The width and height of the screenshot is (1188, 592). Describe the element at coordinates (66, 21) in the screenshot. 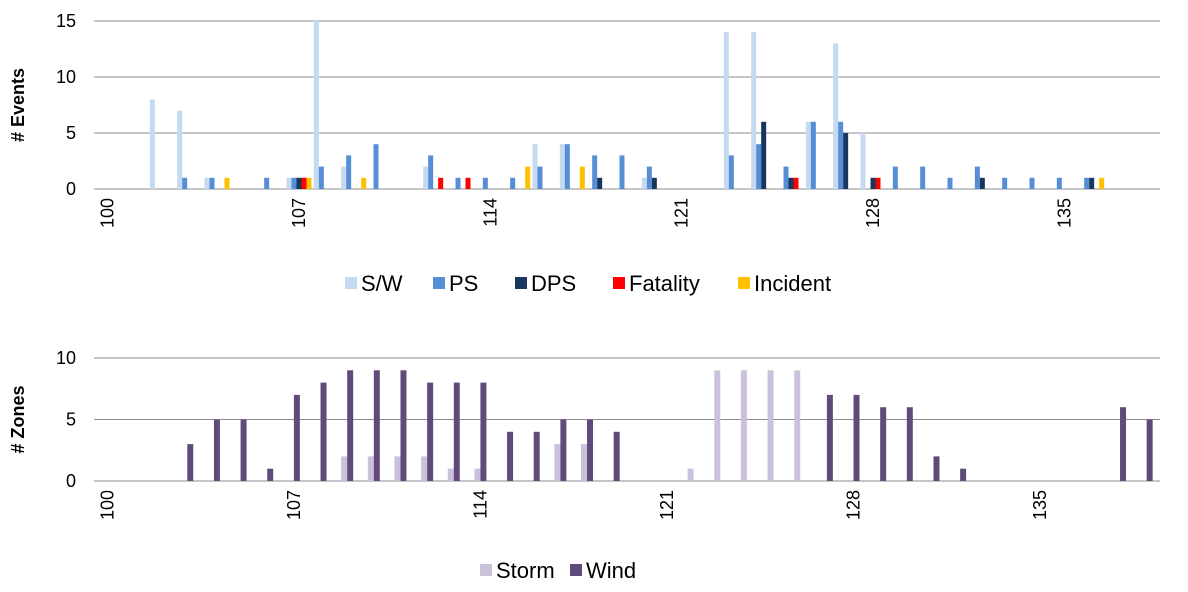

I see `y-tick-label: 15` at that location.